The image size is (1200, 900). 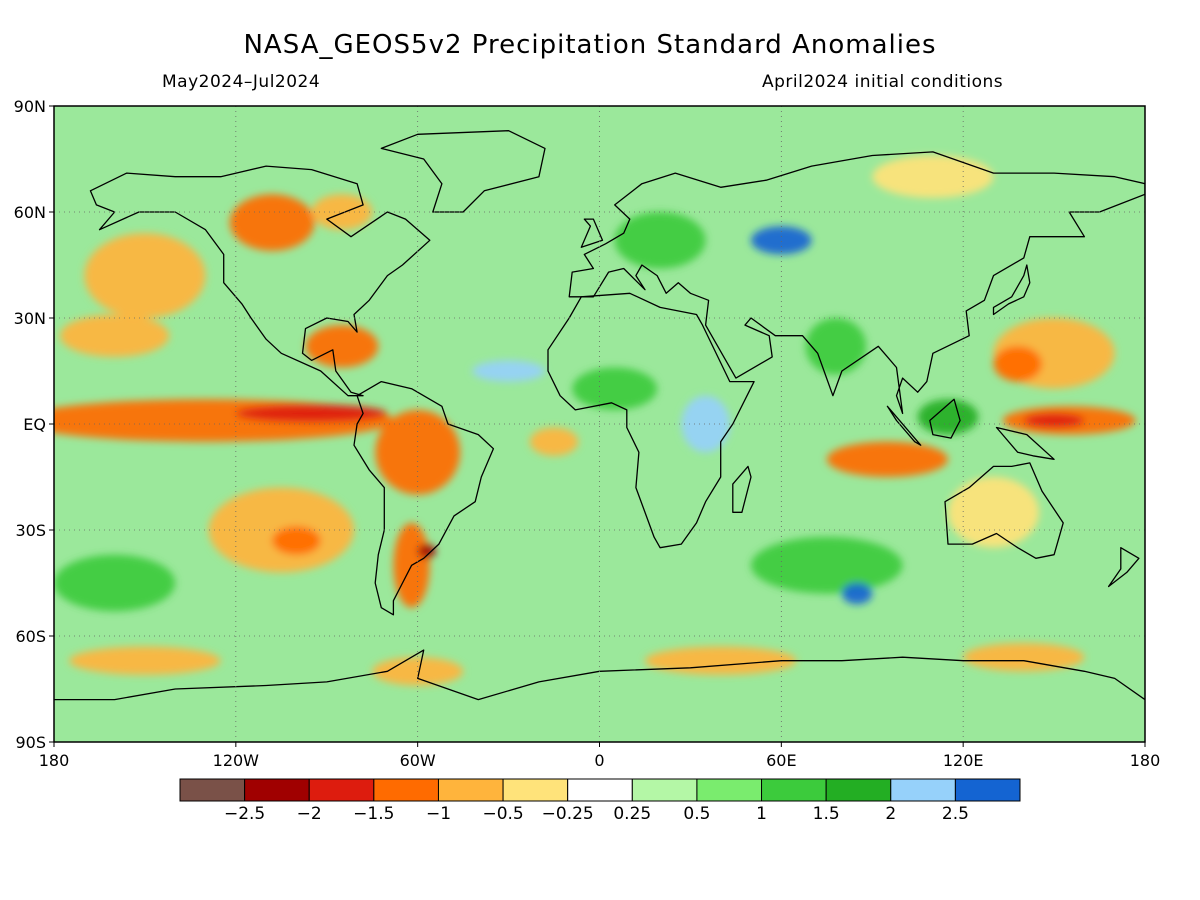 I want to click on north-pacific-dry-band, so click(x=115, y=335).